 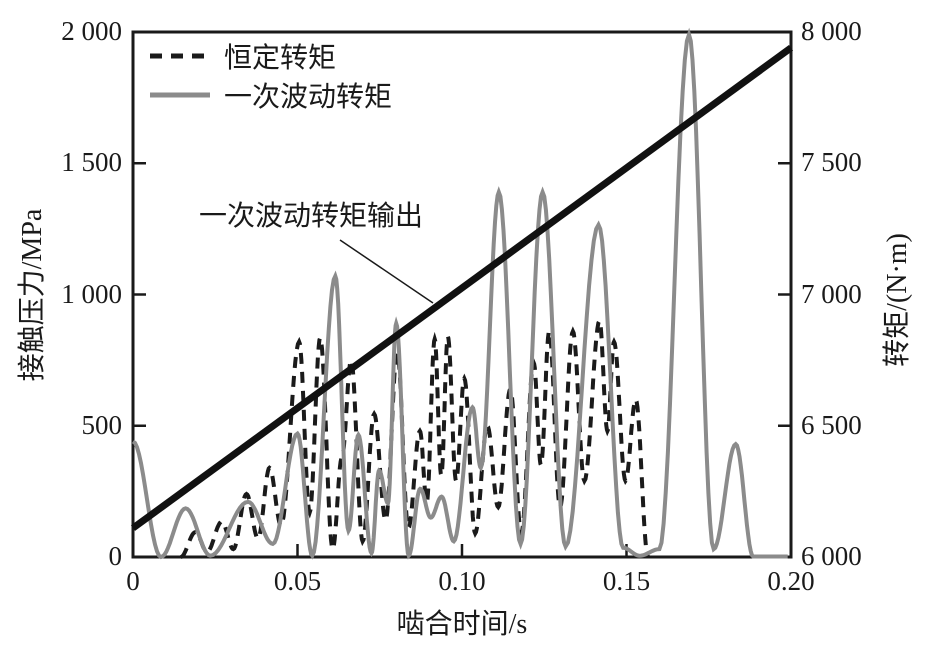 I want to click on legend-item-fluctuating-torque: 一次波动转矩, so click(x=270, y=94).